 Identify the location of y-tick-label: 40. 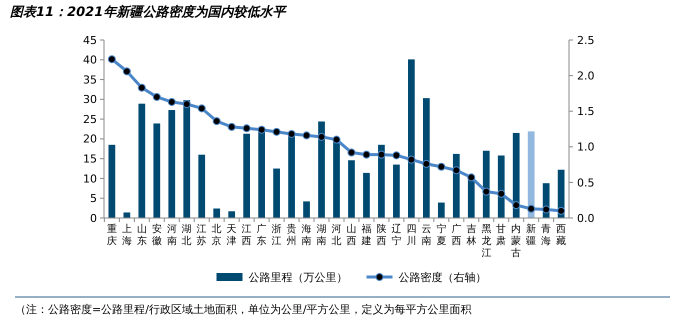
(90, 60).